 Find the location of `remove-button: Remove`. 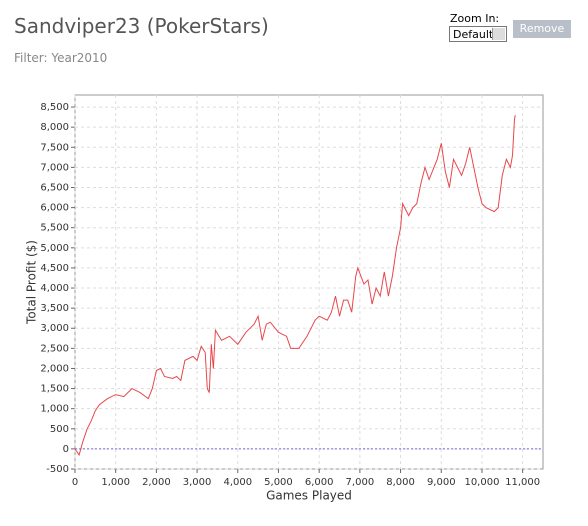

remove-button: Remove is located at coordinates (542, 29).